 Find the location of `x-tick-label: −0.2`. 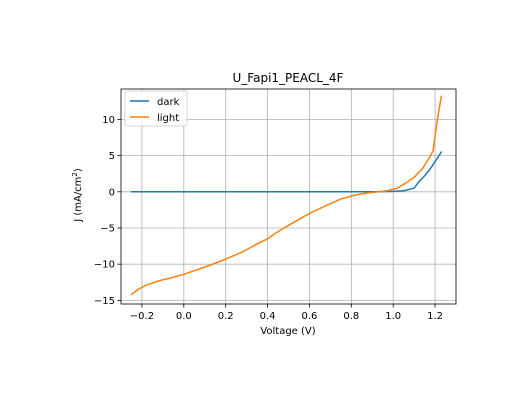

x-tick-label: −0.2 is located at coordinates (142, 316).